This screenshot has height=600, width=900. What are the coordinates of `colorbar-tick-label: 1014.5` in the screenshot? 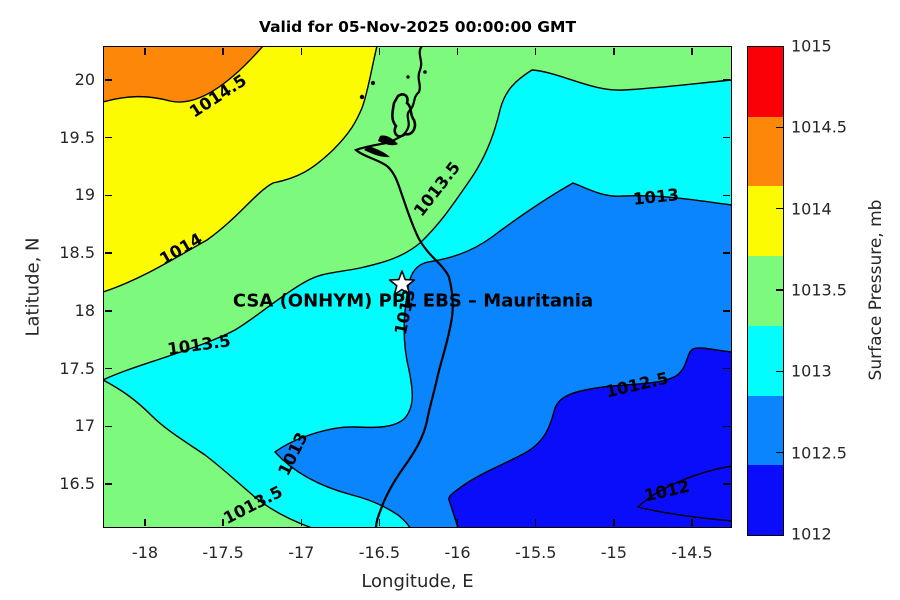 It's located at (819, 127).